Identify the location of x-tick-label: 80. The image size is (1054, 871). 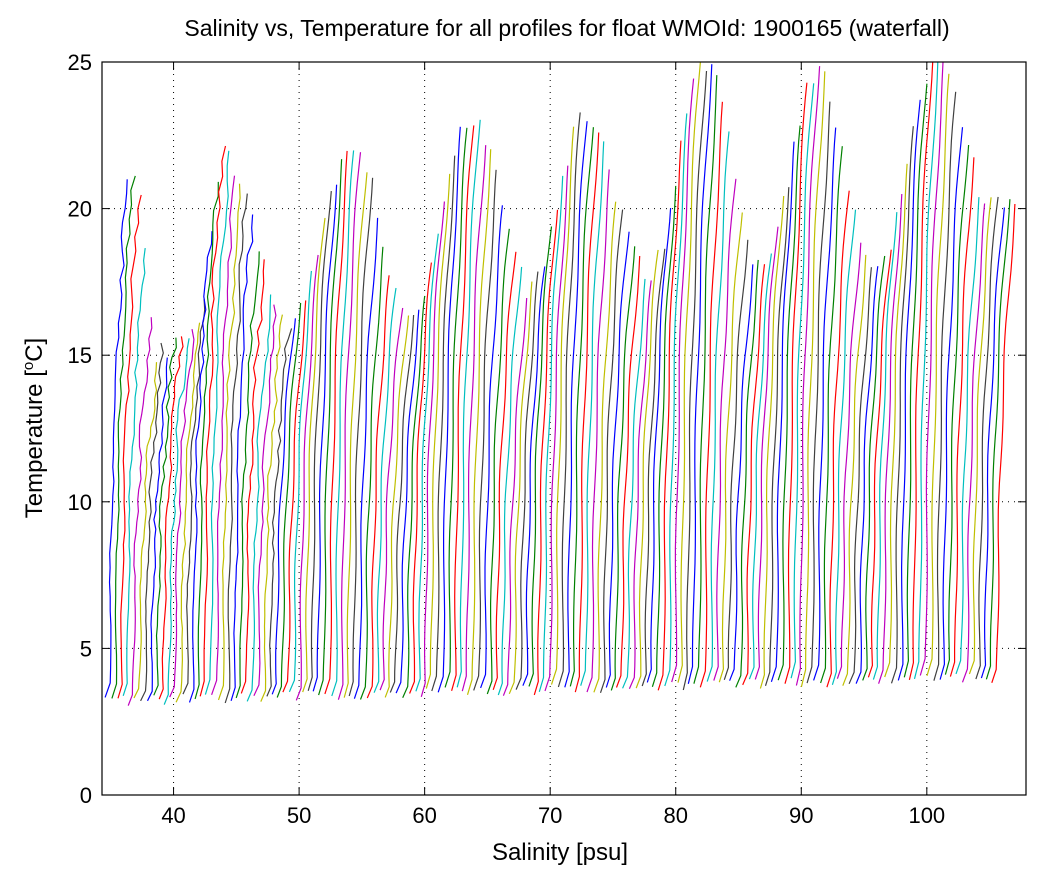
(675, 815).